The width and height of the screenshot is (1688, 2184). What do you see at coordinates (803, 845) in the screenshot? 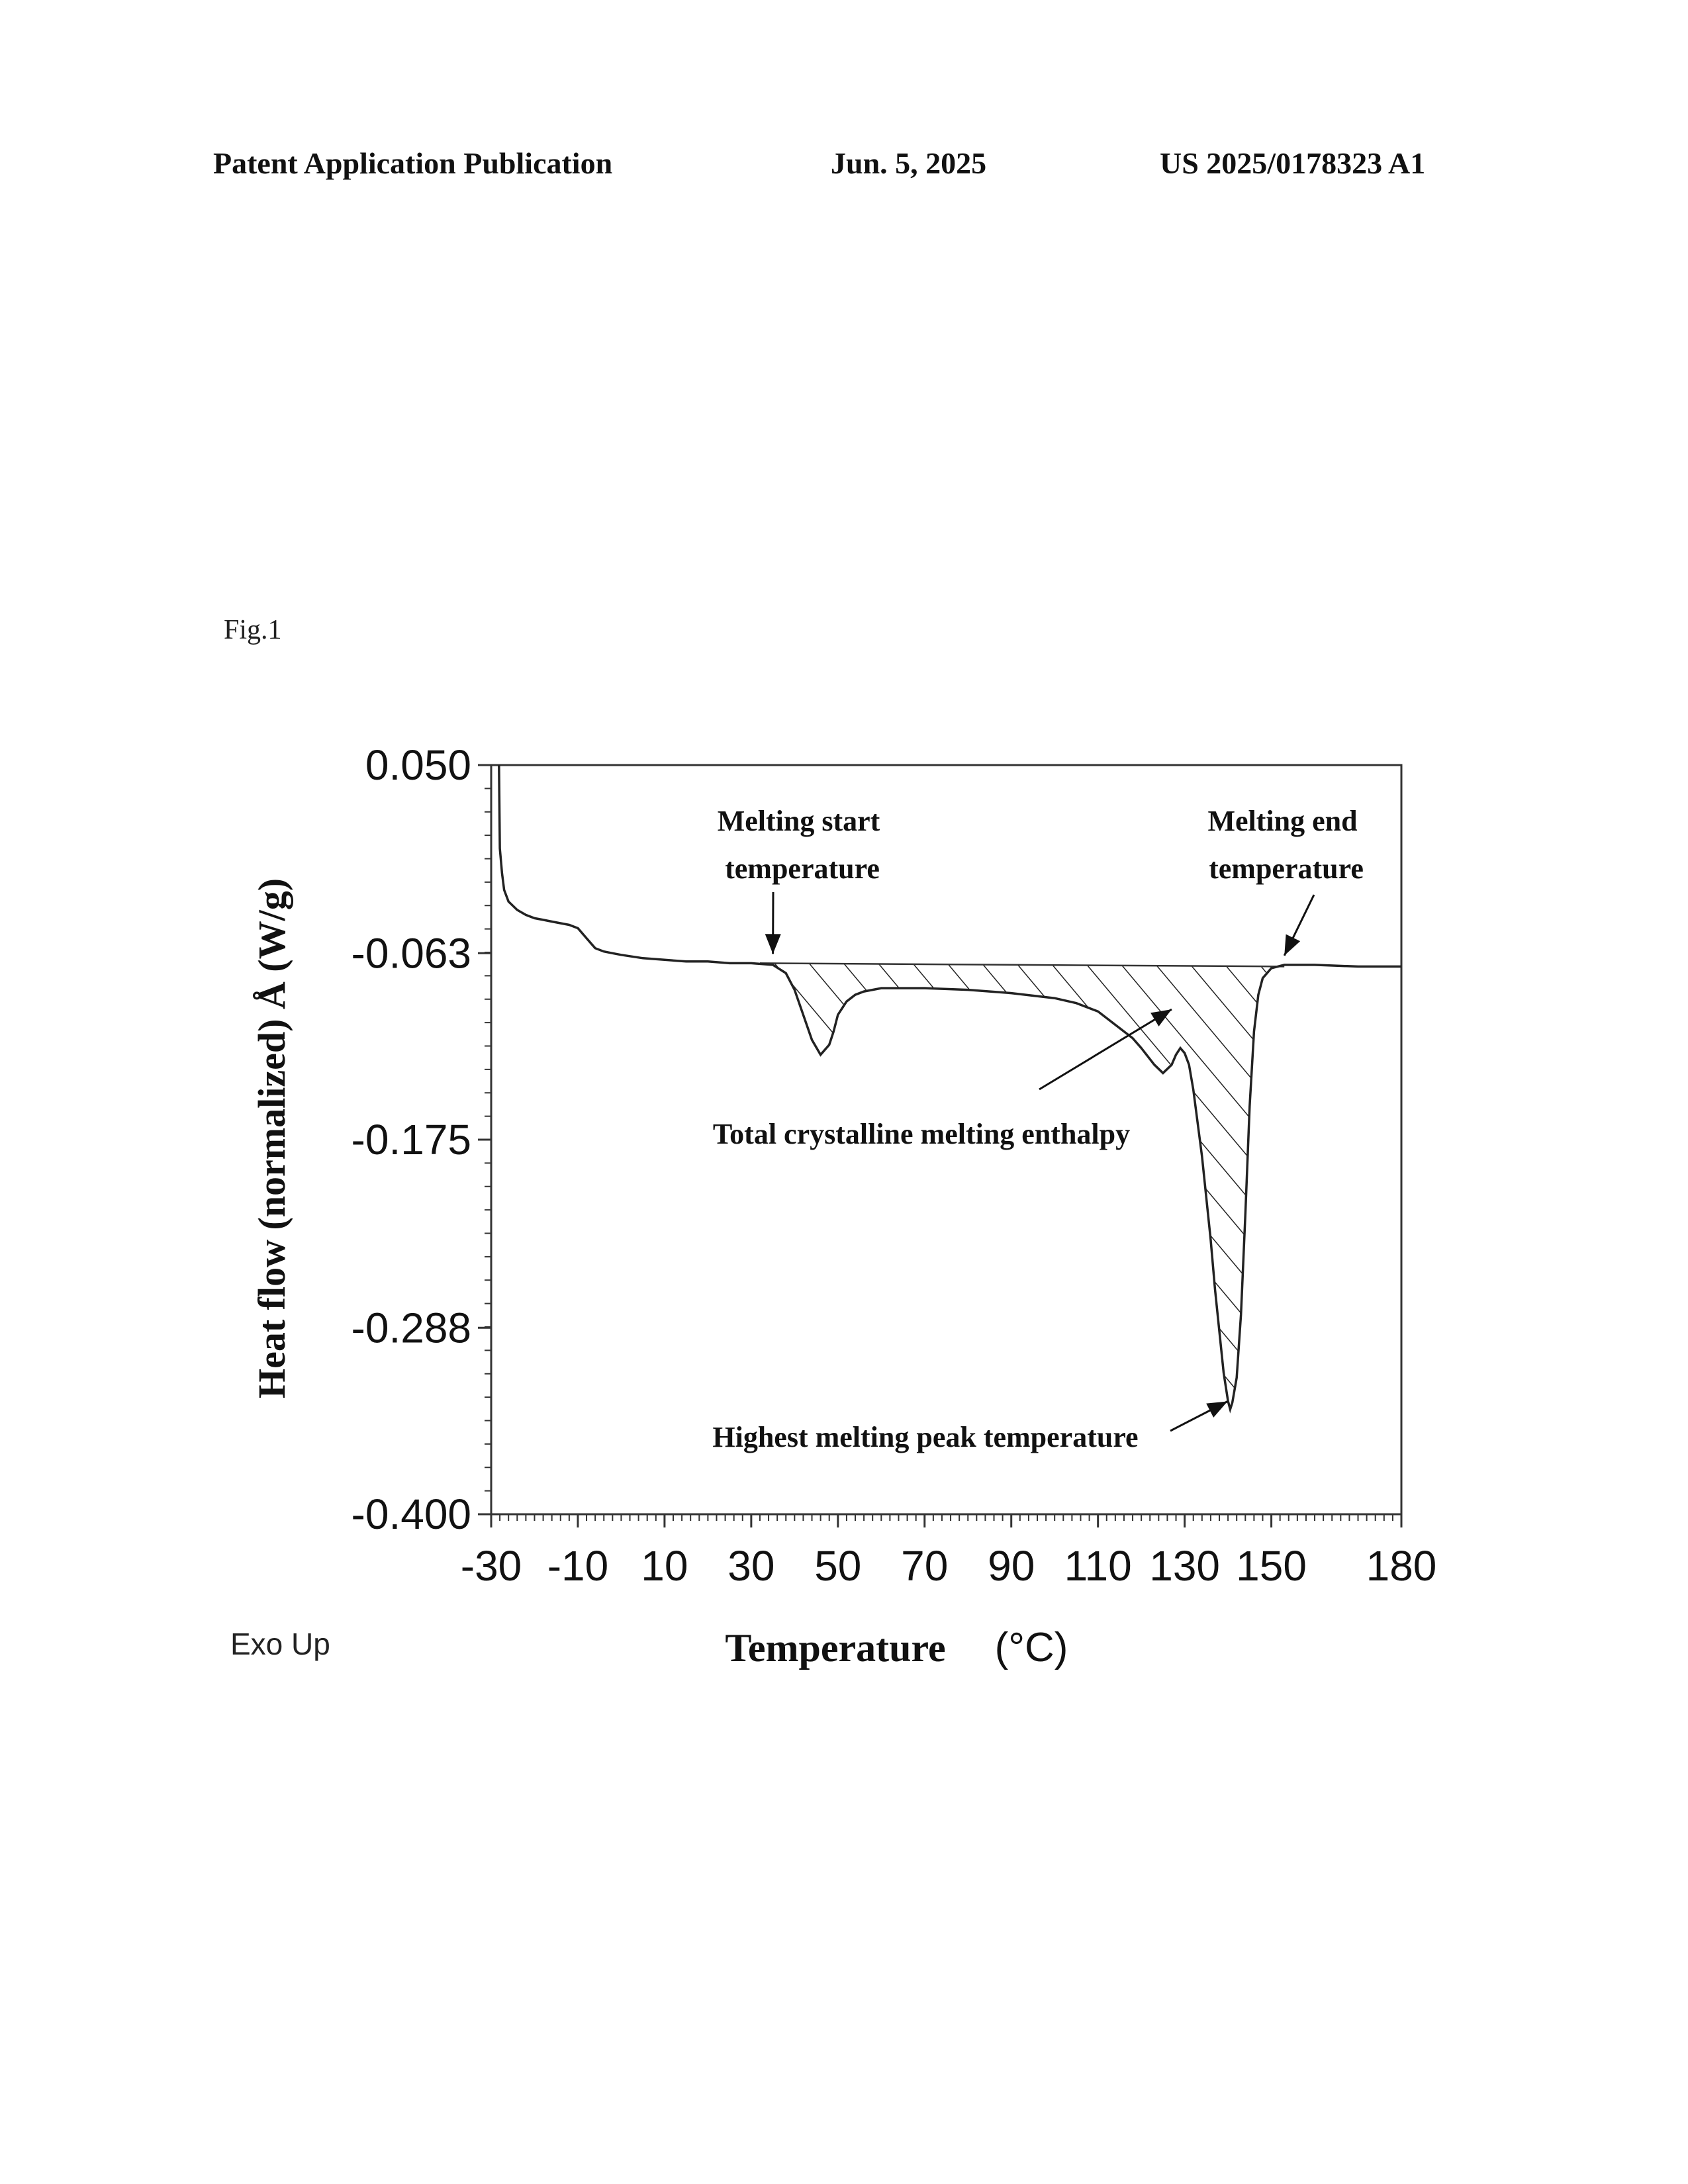
I see `annotation-melting-start: Melting start temperature` at bounding box center [803, 845].